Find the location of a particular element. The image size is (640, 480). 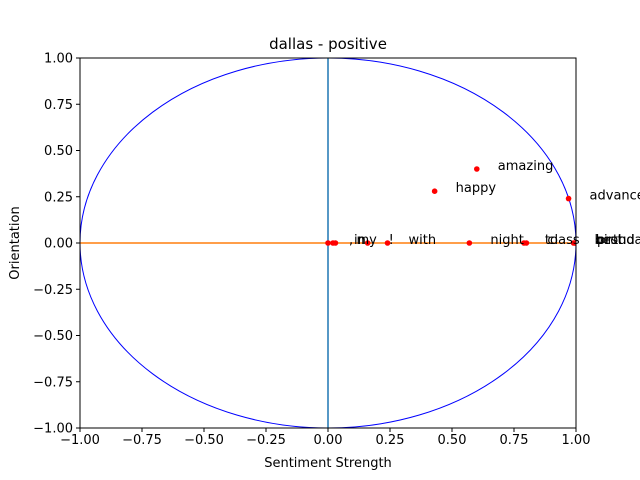

y-tick-label: −1.00 is located at coordinates (53, 429).